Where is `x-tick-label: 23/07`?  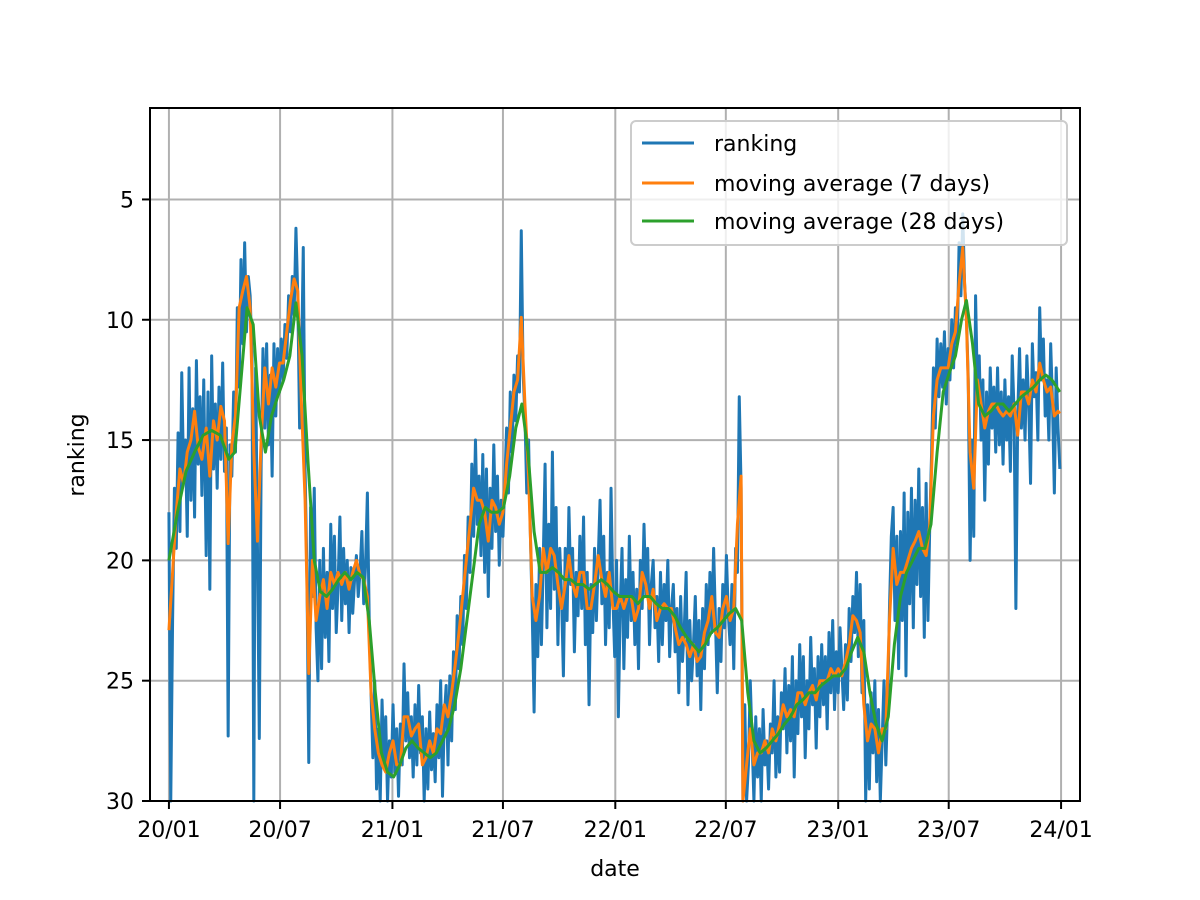
x-tick-label: 23/07 is located at coordinates (948, 830).